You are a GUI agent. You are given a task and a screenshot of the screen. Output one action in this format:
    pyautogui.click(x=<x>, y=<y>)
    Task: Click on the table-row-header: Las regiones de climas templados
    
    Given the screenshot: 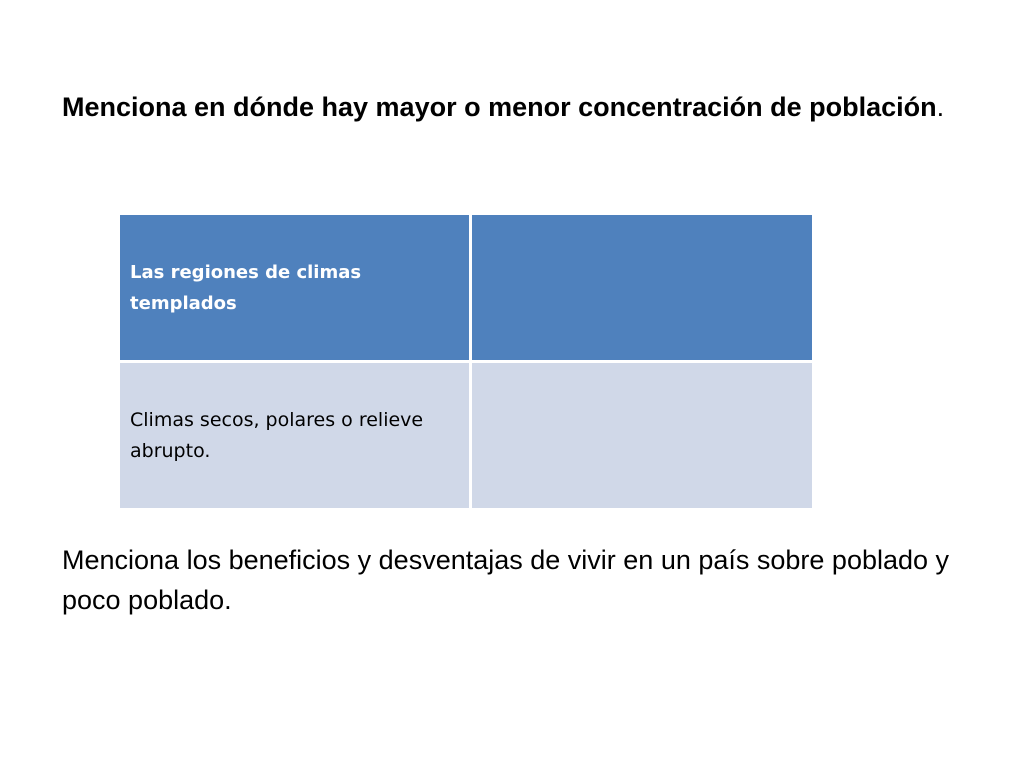 What is the action you would take?
    pyautogui.click(x=466, y=289)
    